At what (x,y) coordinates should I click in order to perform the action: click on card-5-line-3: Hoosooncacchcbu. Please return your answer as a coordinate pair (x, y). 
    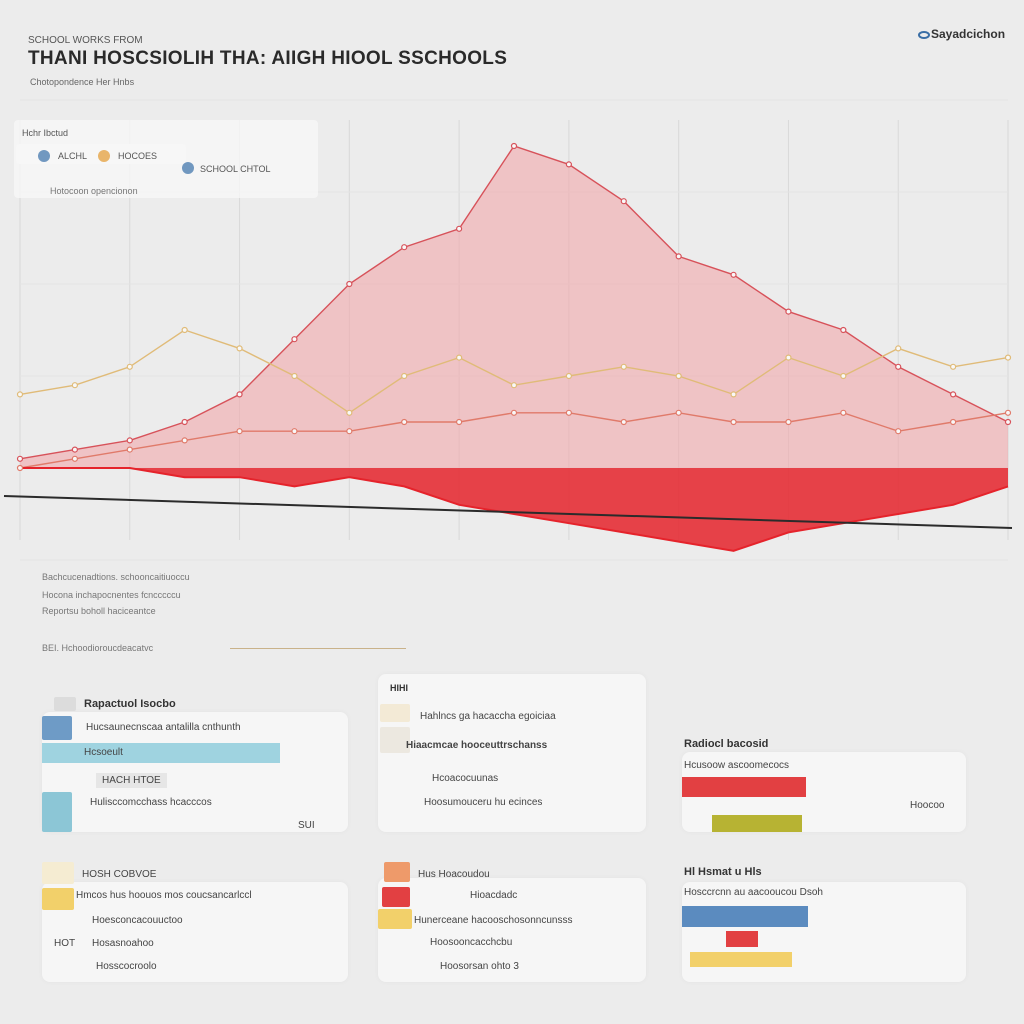
    Looking at the image, I should click on (471, 942).